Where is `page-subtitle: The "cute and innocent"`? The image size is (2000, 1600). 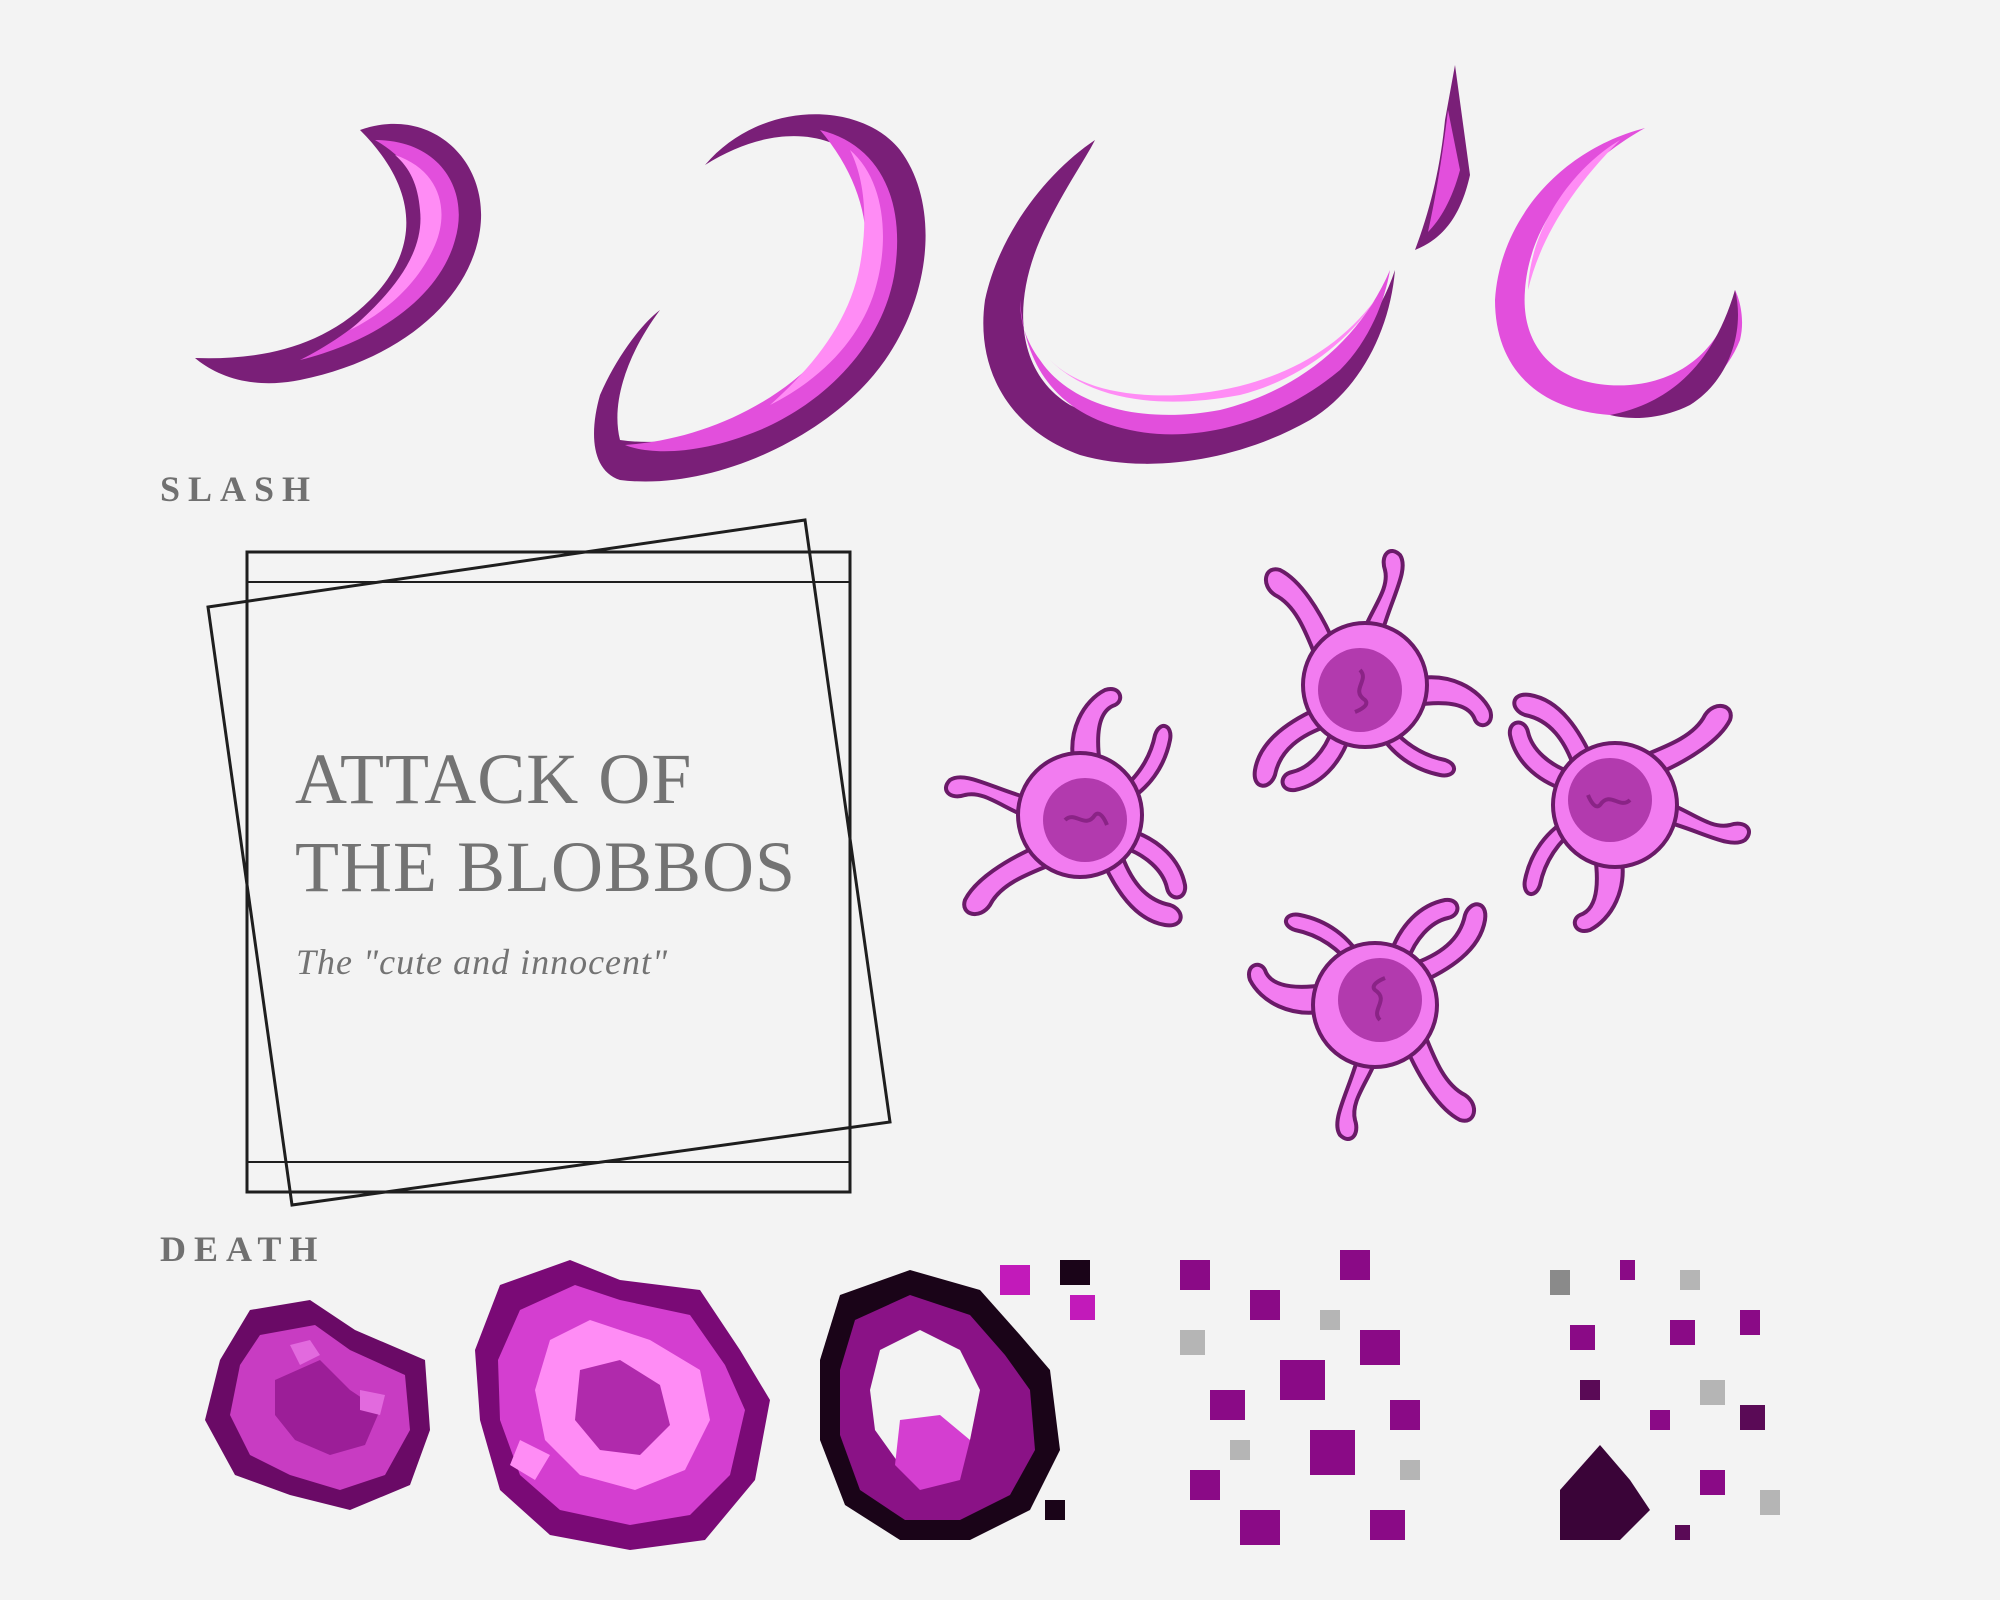 page-subtitle: The "cute and innocent" is located at coordinates (482, 962).